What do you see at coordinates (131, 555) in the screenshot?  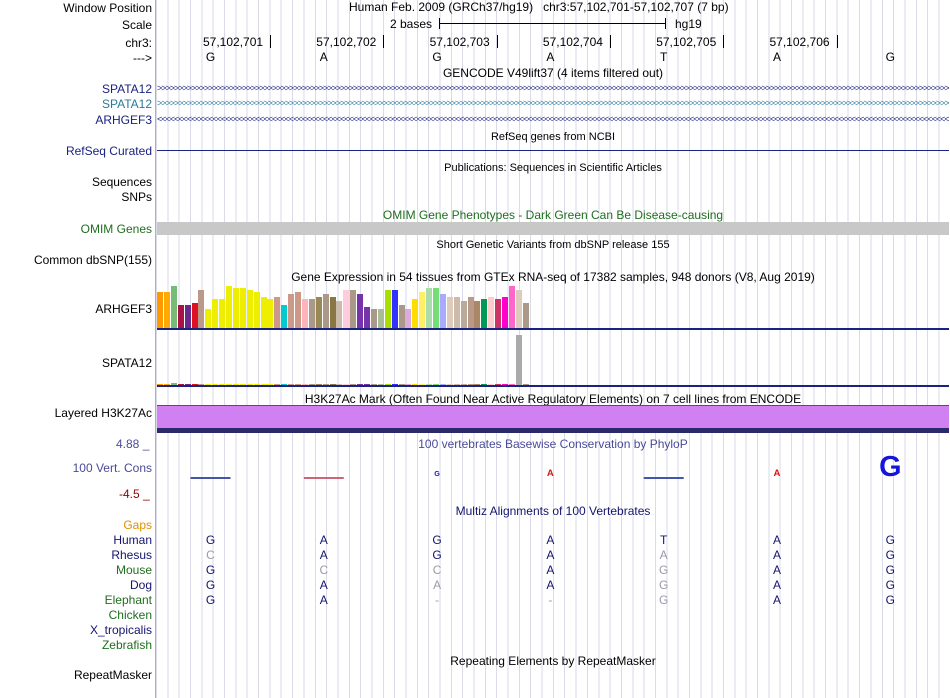 I see `species-label-rhesus: Rhesus` at bounding box center [131, 555].